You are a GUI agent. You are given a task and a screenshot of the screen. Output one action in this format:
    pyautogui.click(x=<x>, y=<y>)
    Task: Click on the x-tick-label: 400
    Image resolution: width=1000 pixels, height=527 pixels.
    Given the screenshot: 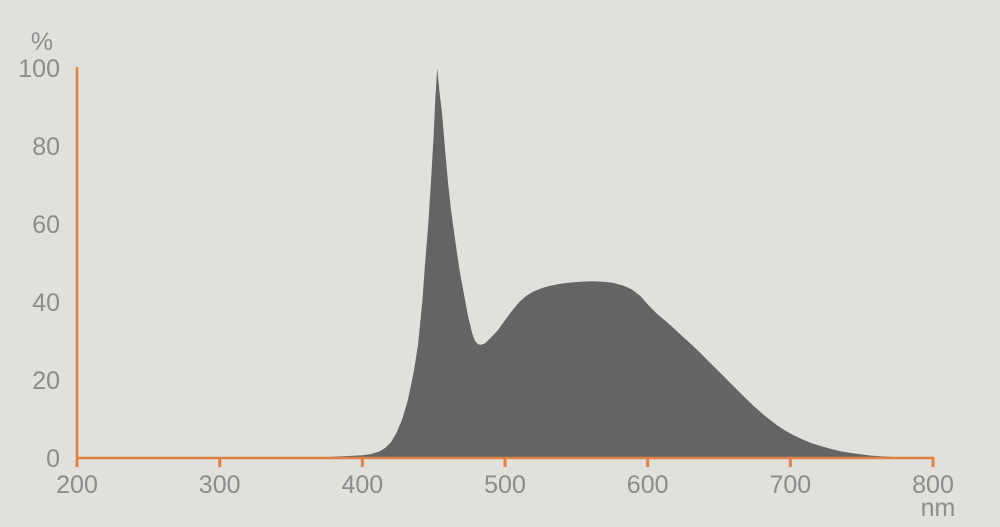 What is the action you would take?
    pyautogui.click(x=362, y=485)
    